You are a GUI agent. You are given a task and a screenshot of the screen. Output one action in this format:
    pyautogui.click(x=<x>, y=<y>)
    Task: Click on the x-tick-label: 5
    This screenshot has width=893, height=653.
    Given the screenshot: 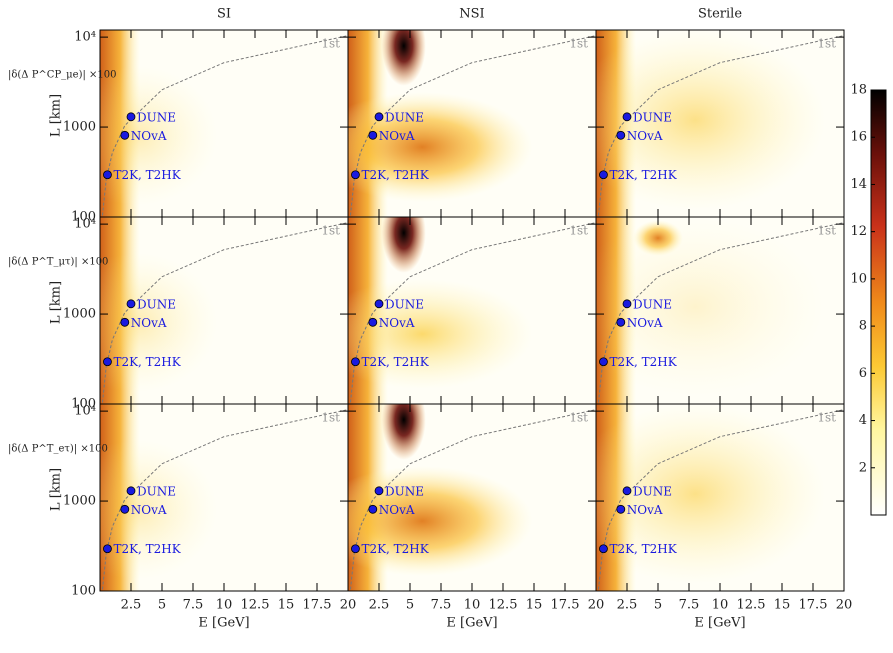 What is the action you would take?
    pyautogui.click(x=410, y=605)
    